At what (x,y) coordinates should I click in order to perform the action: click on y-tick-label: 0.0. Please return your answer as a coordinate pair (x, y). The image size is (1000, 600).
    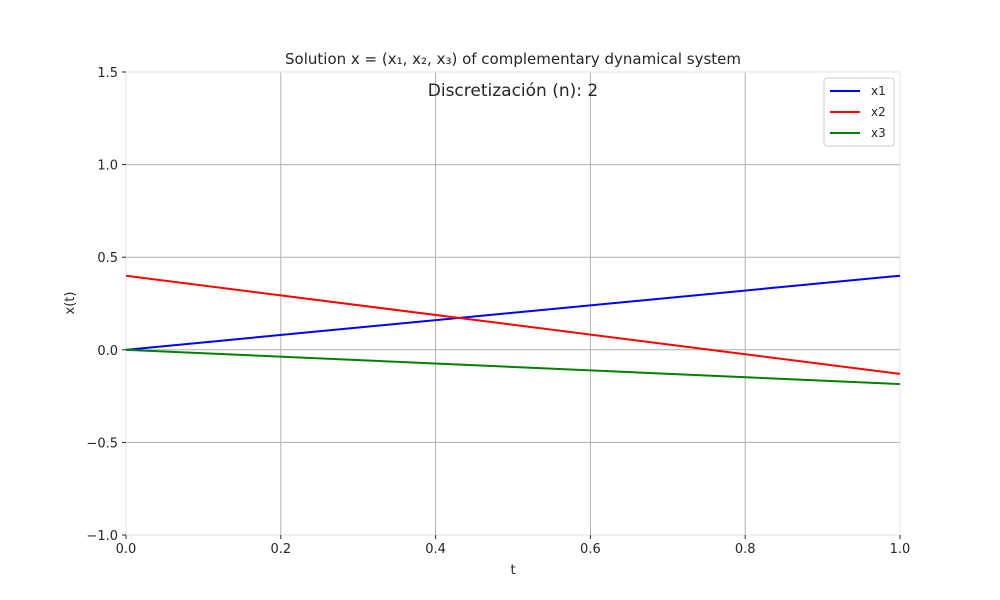
    Looking at the image, I should click on (107, 351).